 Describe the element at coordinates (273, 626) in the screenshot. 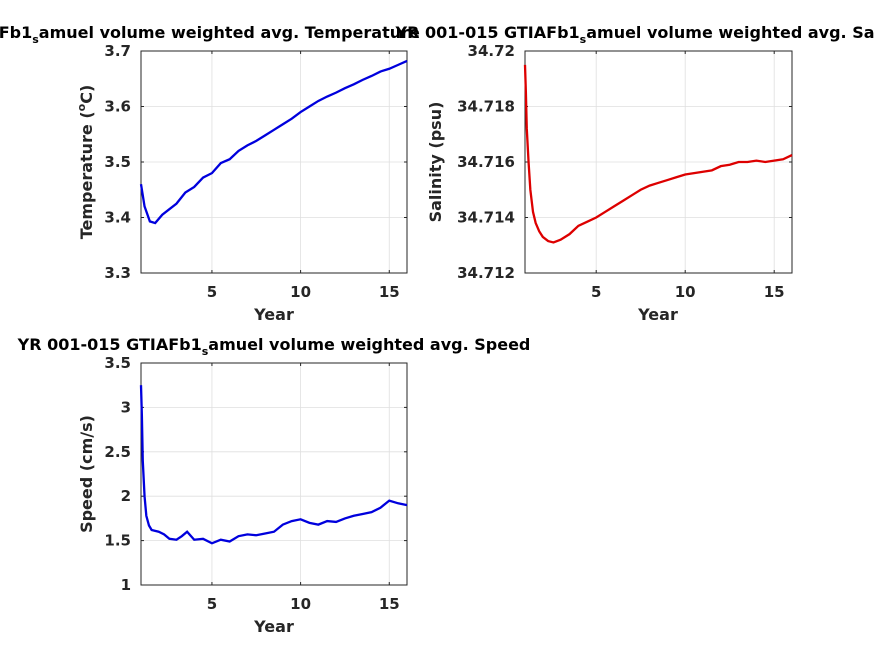

I see `speed-x-axis-label: Year` at that location.